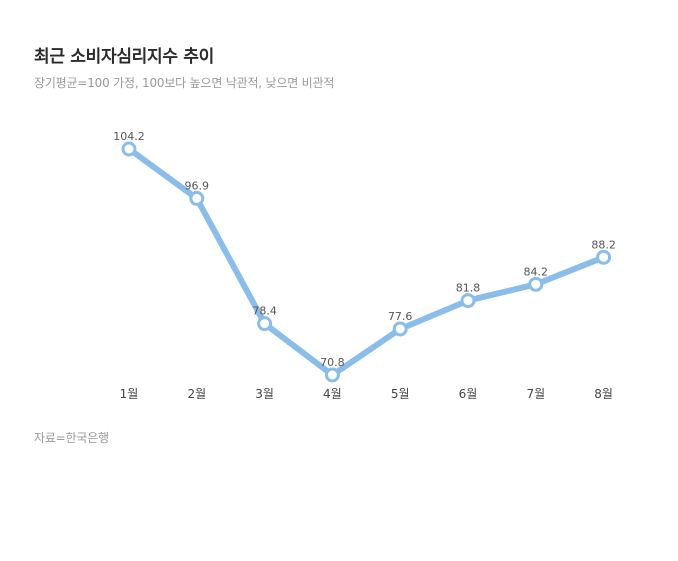 Image resolution: width=678 pixels, height=561 pixels. I want to click on x-tick-label: 7월, so click(535, 394).